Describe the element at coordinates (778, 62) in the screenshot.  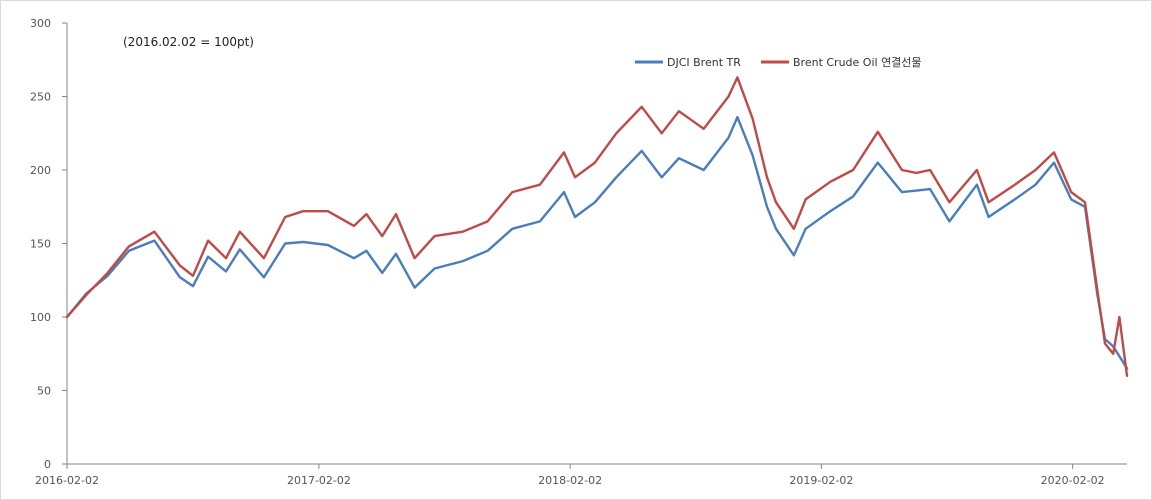
I see `legend: DJCI Brent TR Brent Crude Oil 연결선물` at that location.